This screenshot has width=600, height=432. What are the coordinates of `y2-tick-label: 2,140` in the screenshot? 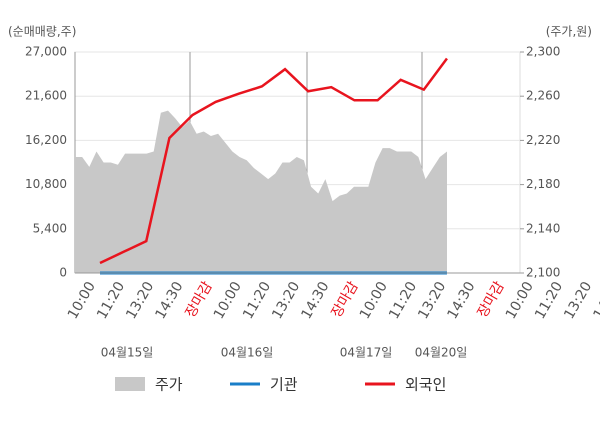 It's located at (543, 228).